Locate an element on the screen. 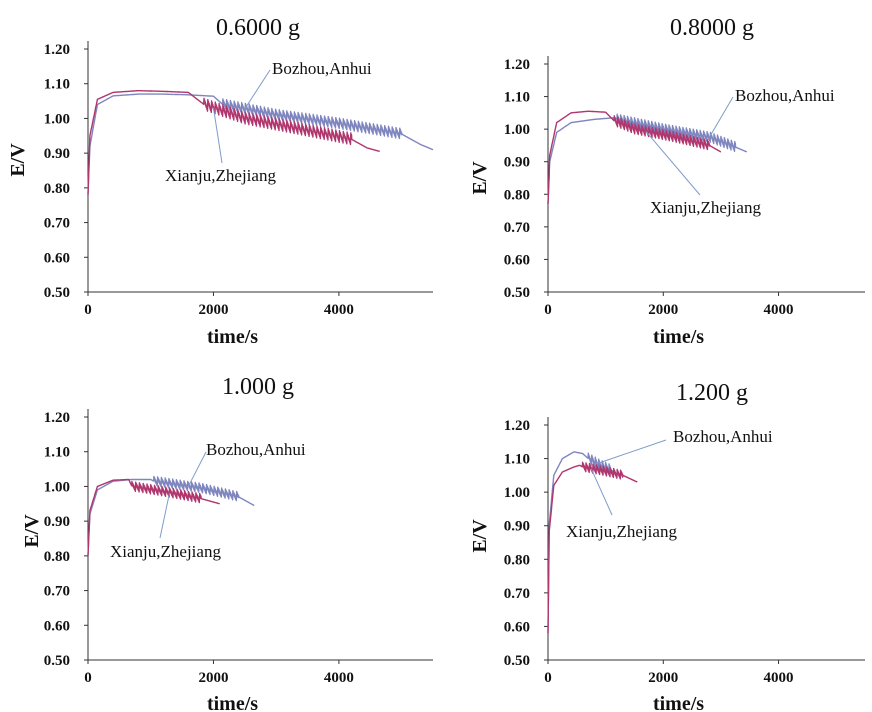 Image resolution: width=872 pixels, height=712 pixels. chart-title: 0.6000 g is located at coordinates (258, 28).